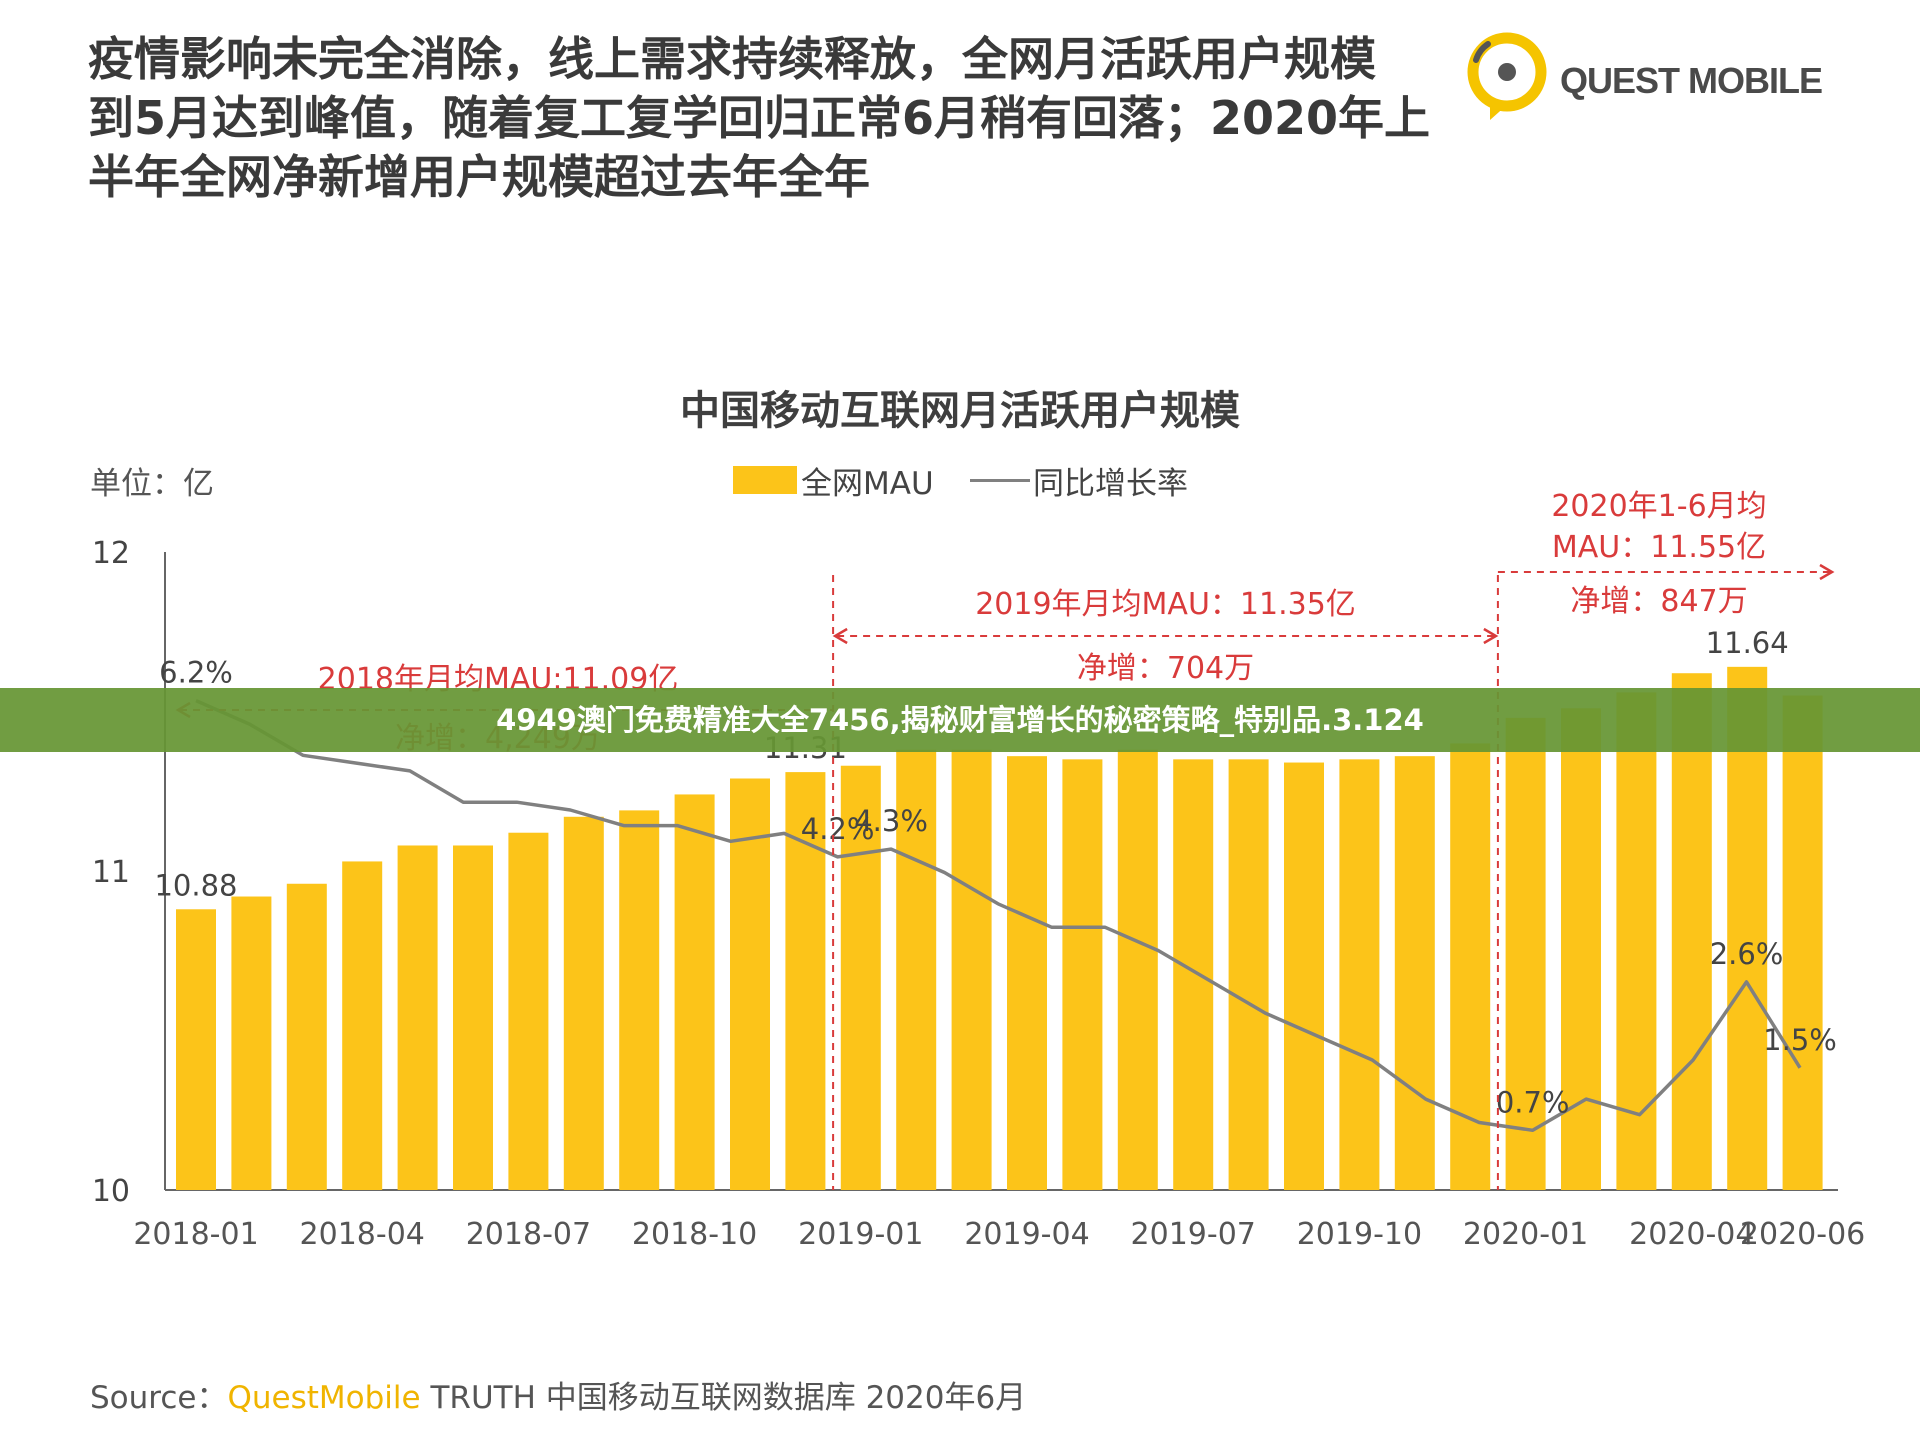  Describe the element at coordinates (765, 480) in the screenshot. I see `legend-bar-swatch` at that location.